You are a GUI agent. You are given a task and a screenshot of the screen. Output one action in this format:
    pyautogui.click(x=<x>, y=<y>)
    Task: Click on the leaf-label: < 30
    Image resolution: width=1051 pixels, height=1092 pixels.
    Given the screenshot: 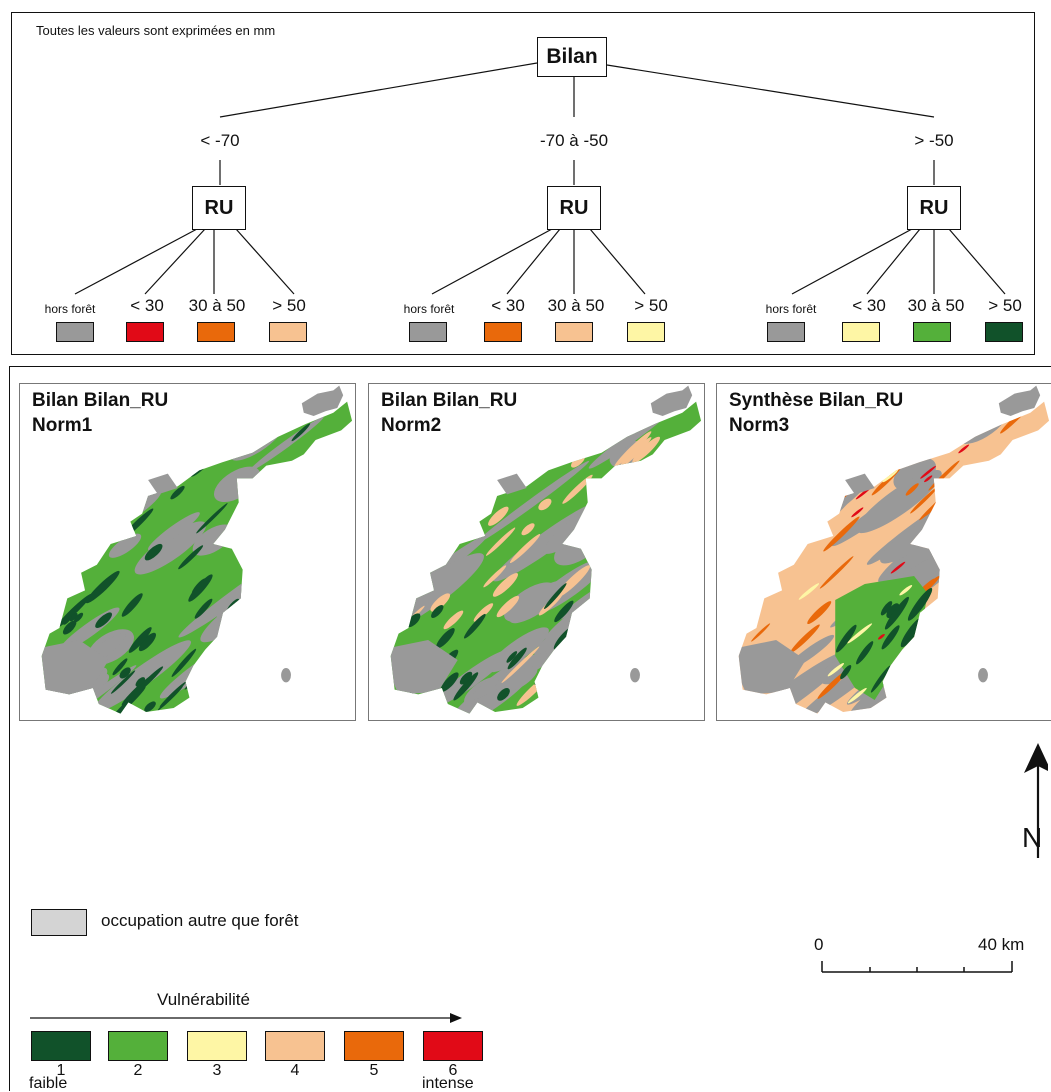 What is the action you would take?
    pyautogui.click(x=869, y=305)
    